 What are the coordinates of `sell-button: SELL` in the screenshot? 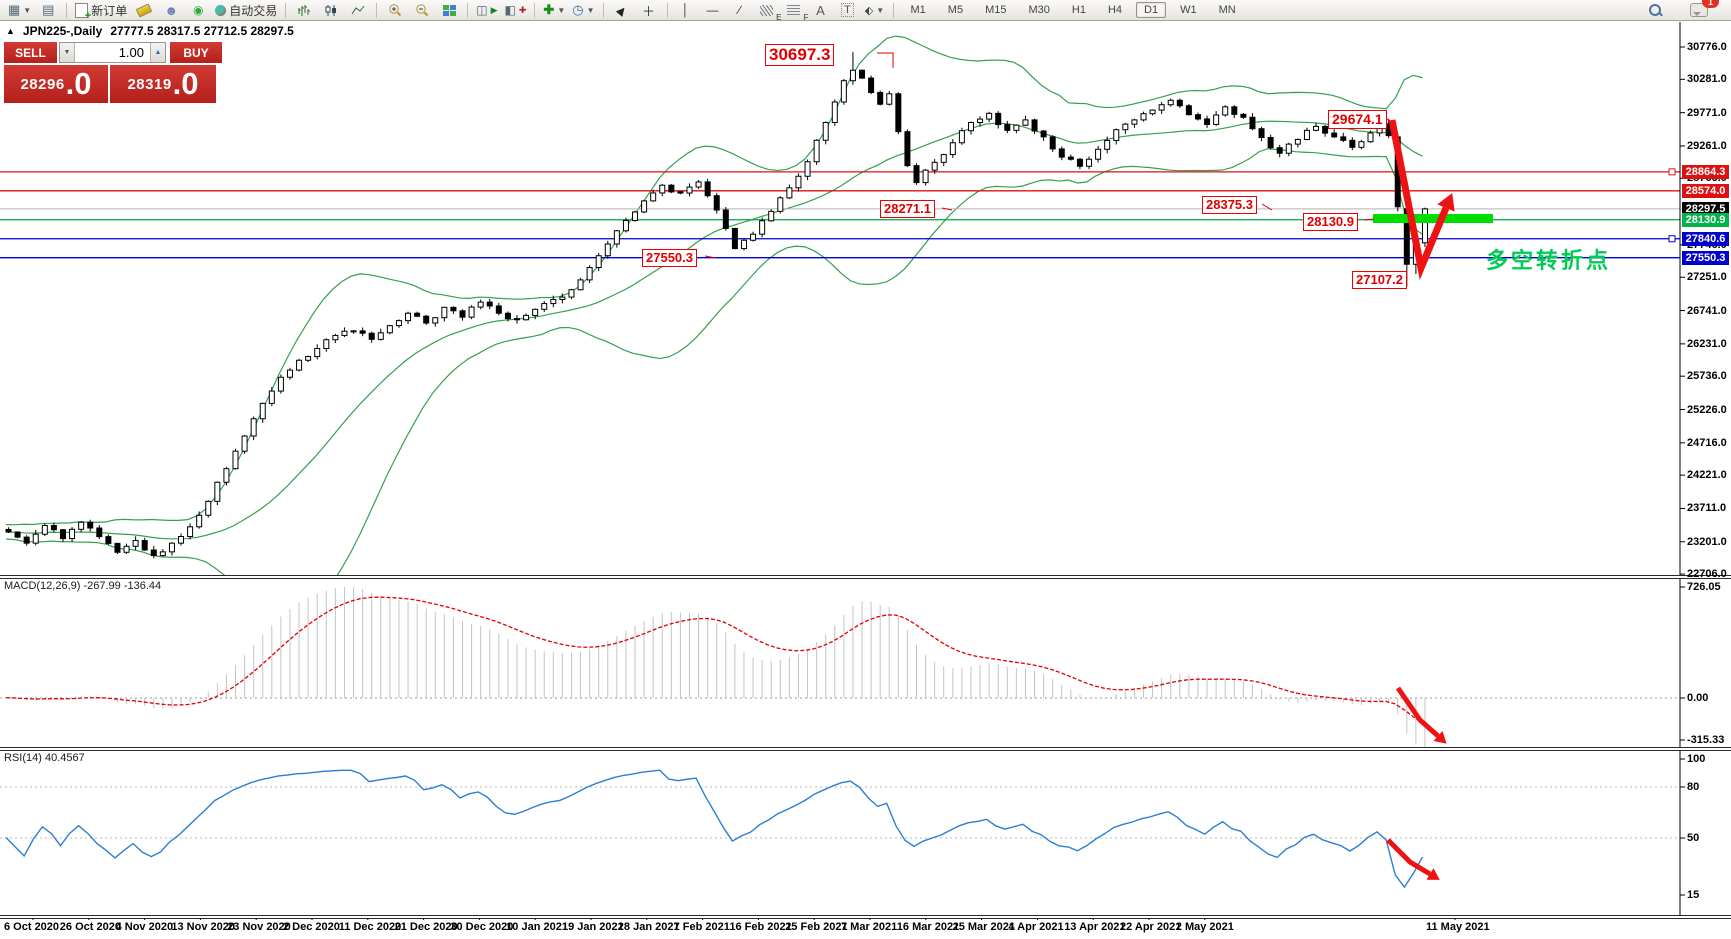 It's located at (30, 52).